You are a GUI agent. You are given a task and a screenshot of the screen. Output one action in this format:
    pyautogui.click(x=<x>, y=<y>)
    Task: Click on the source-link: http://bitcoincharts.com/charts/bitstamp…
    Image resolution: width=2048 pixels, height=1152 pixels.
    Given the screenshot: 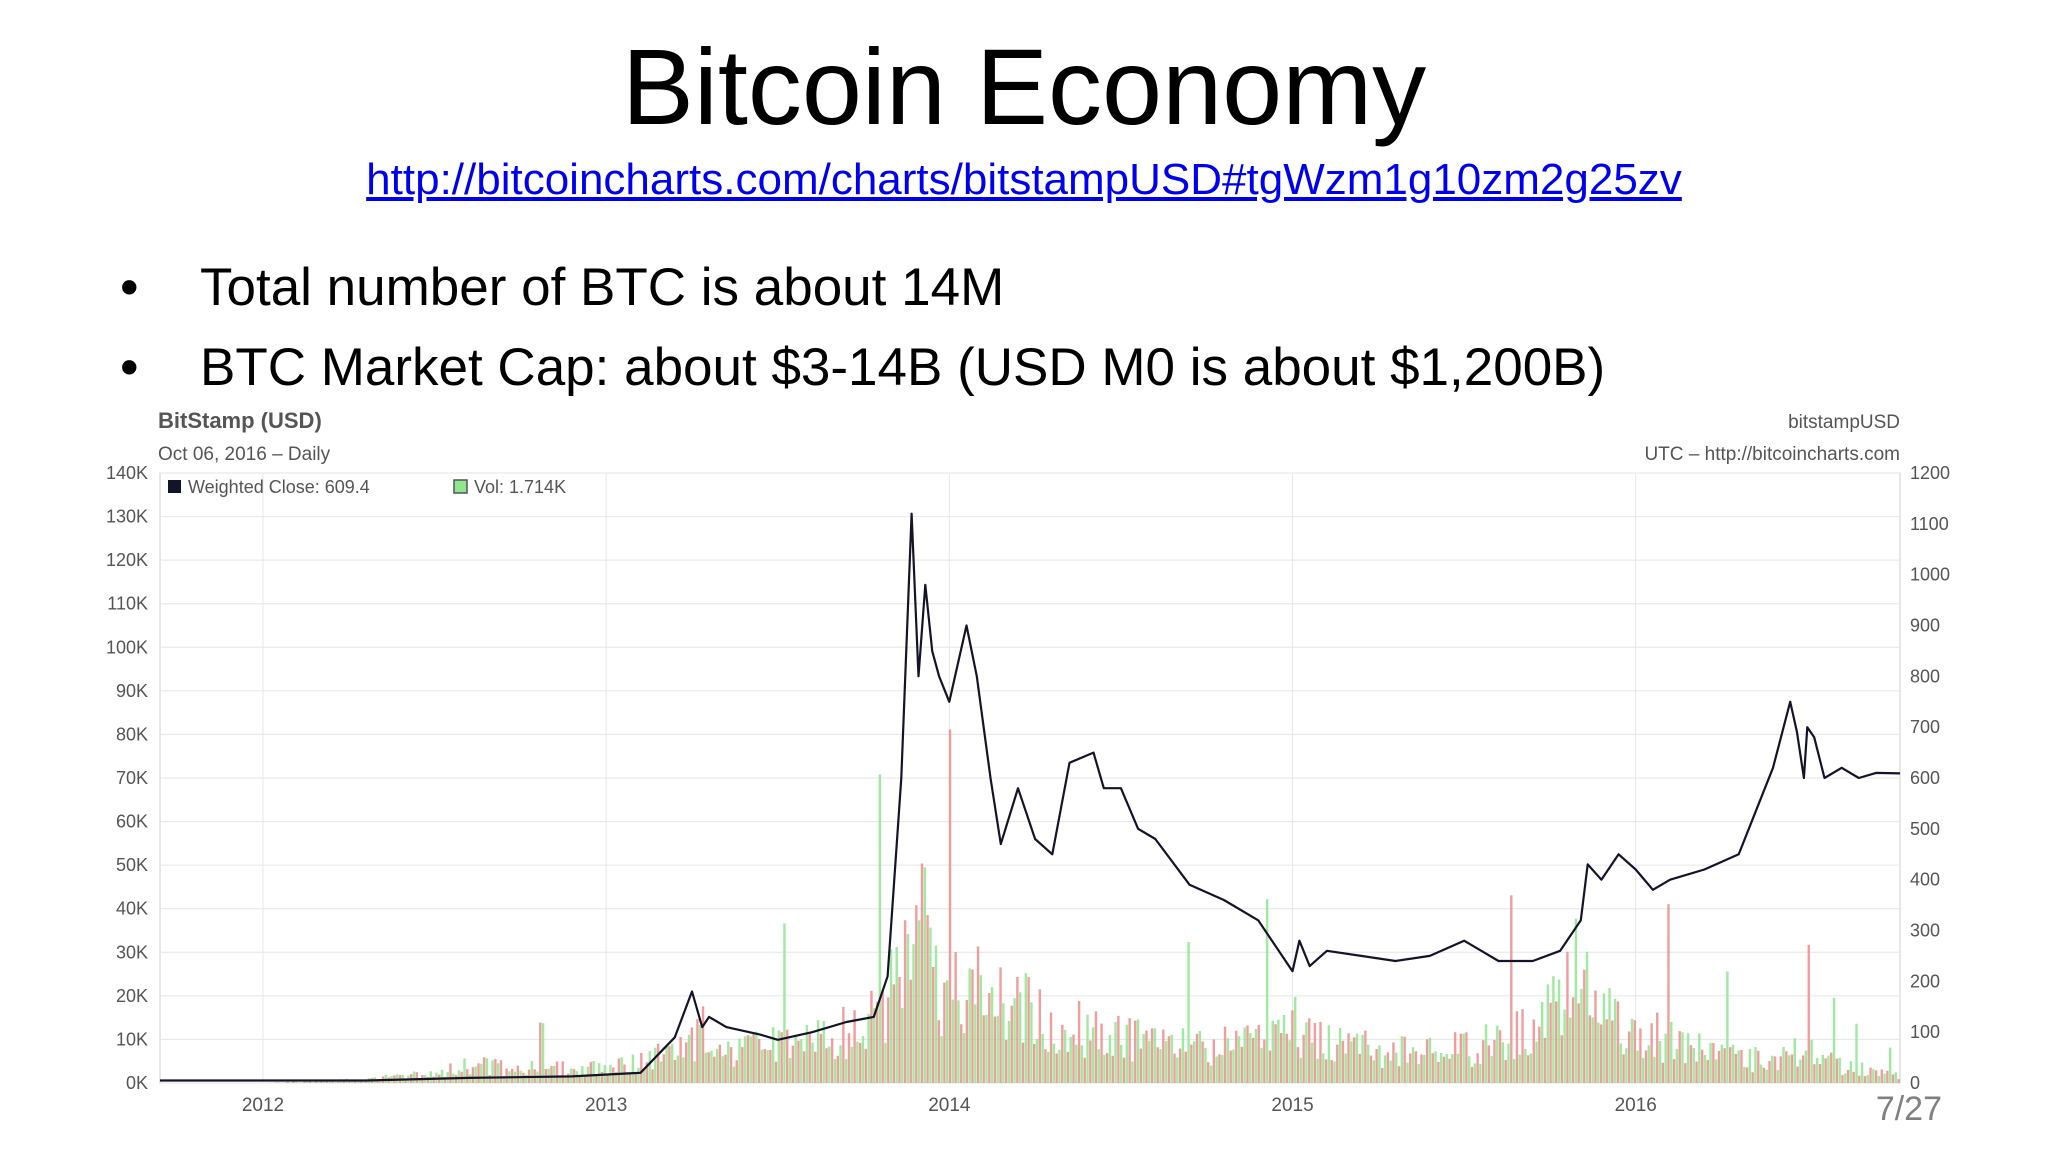 What is the action you would take?
    pyautogui.click(x=1024, y=179)
    